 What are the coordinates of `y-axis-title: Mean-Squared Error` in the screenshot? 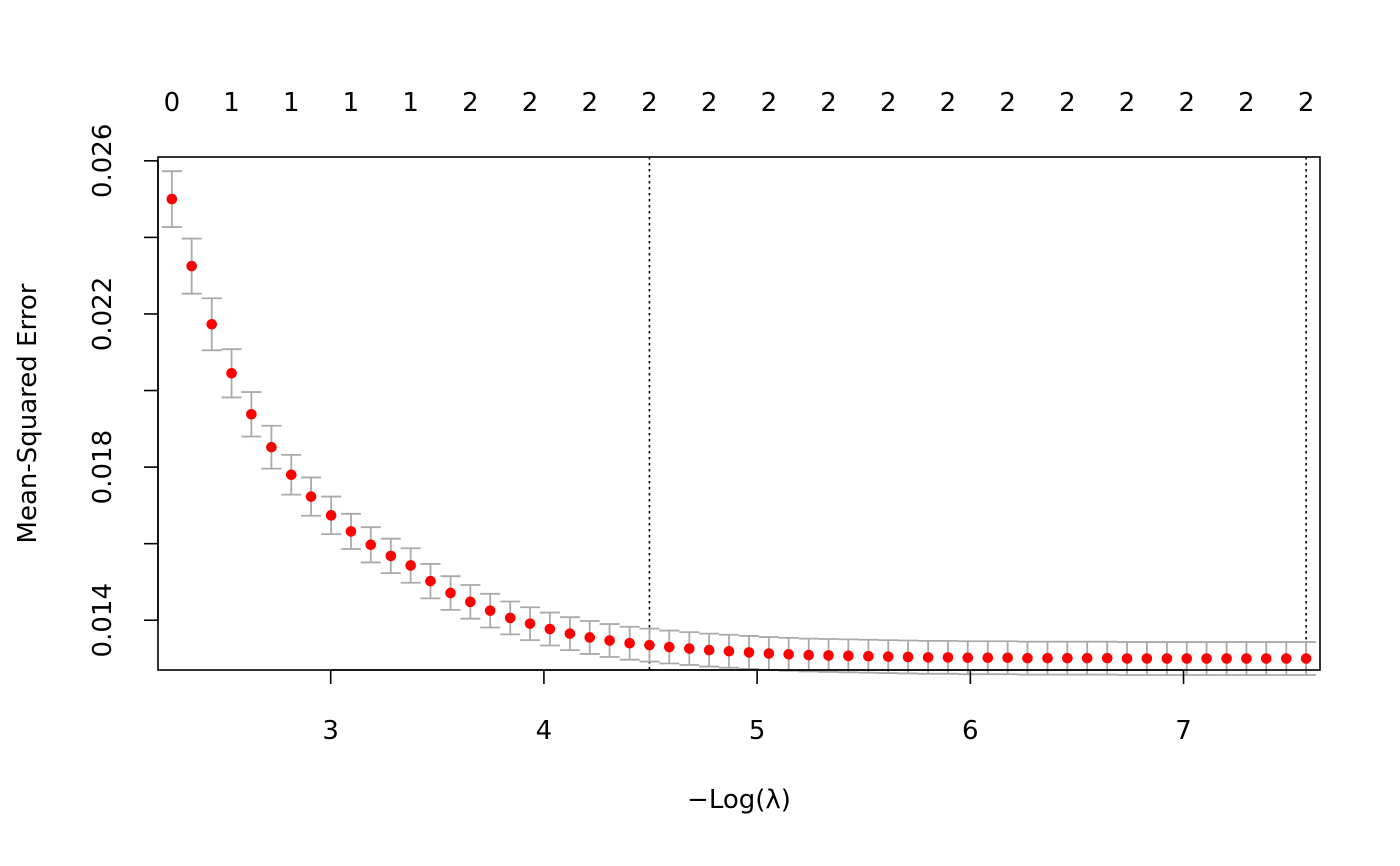 It's located at (28, 413).